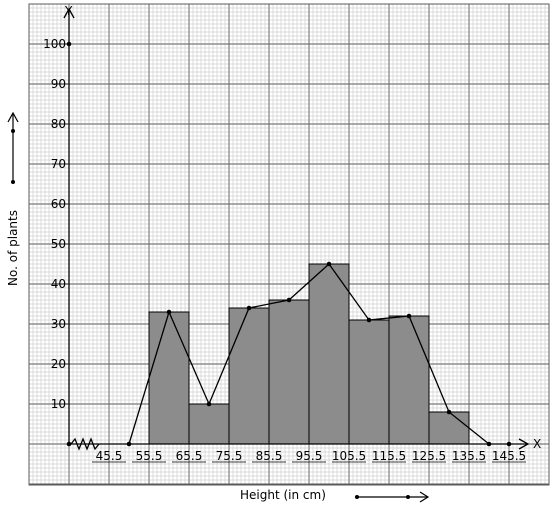 Image resolution: width=554 pixels, height=510 pixels. I want to click on x-tick-label: 145.5, so click(509, 456).